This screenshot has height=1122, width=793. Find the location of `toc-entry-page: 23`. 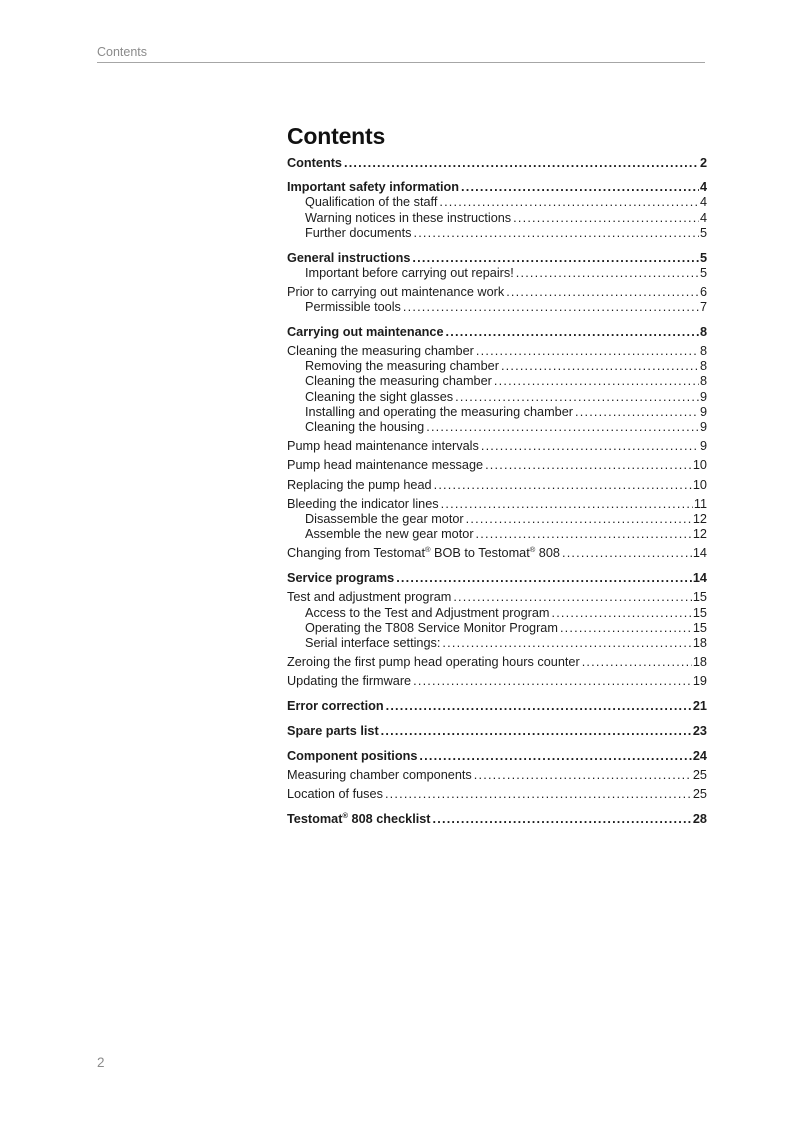

toc-entry-page: 23 is located at coordinates (699, 730).